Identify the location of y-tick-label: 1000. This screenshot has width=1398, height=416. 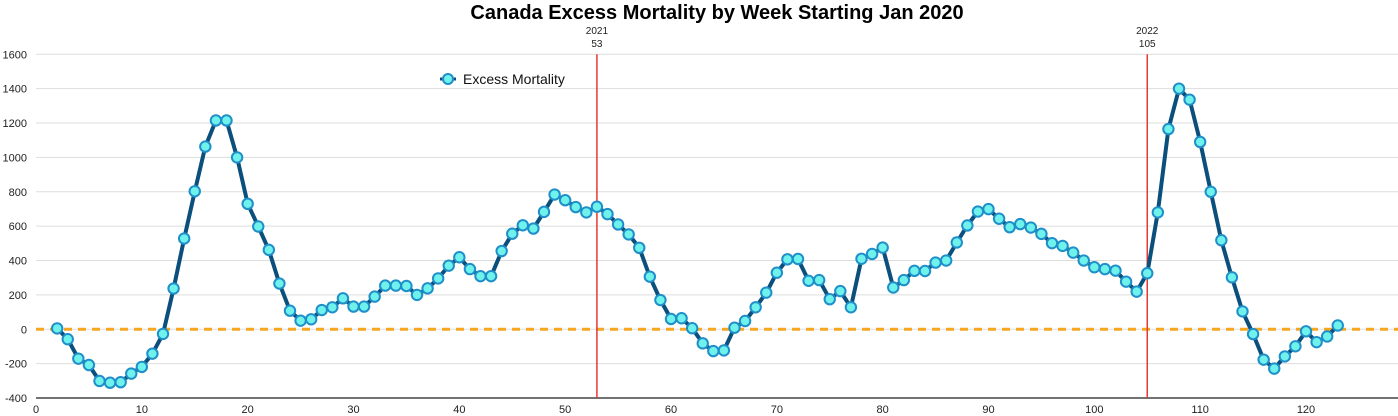
(15, 158).